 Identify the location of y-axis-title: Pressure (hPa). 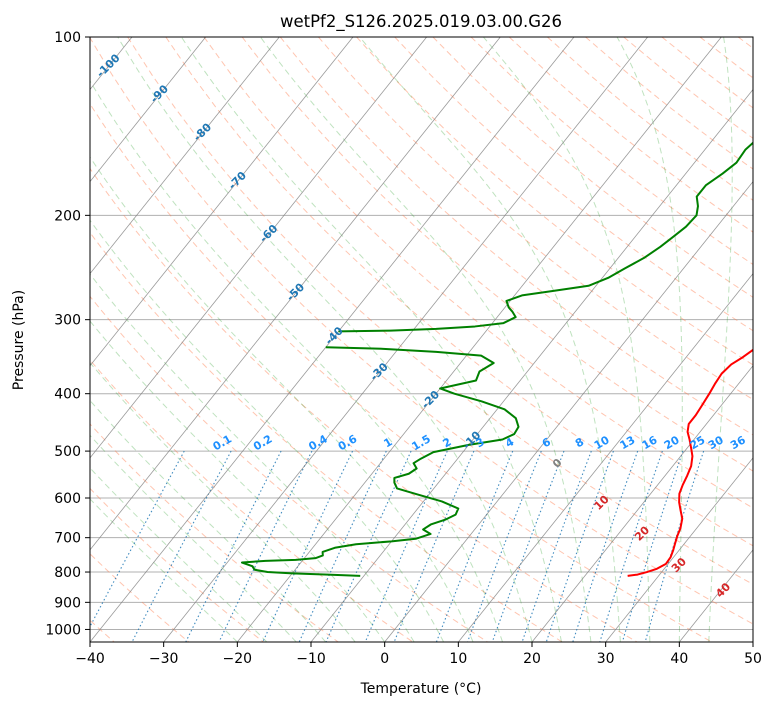
(19, 340).